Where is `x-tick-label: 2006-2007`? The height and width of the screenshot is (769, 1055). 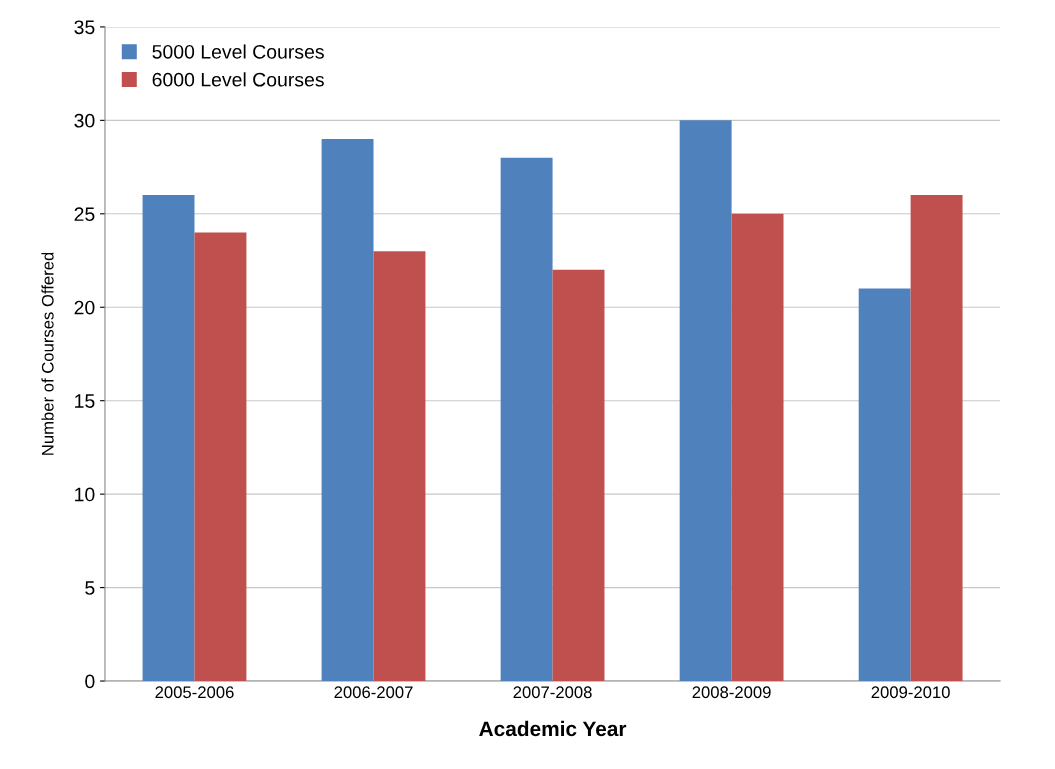 x-tick-label: 2006-2007 is located at coordinates (373, 692).